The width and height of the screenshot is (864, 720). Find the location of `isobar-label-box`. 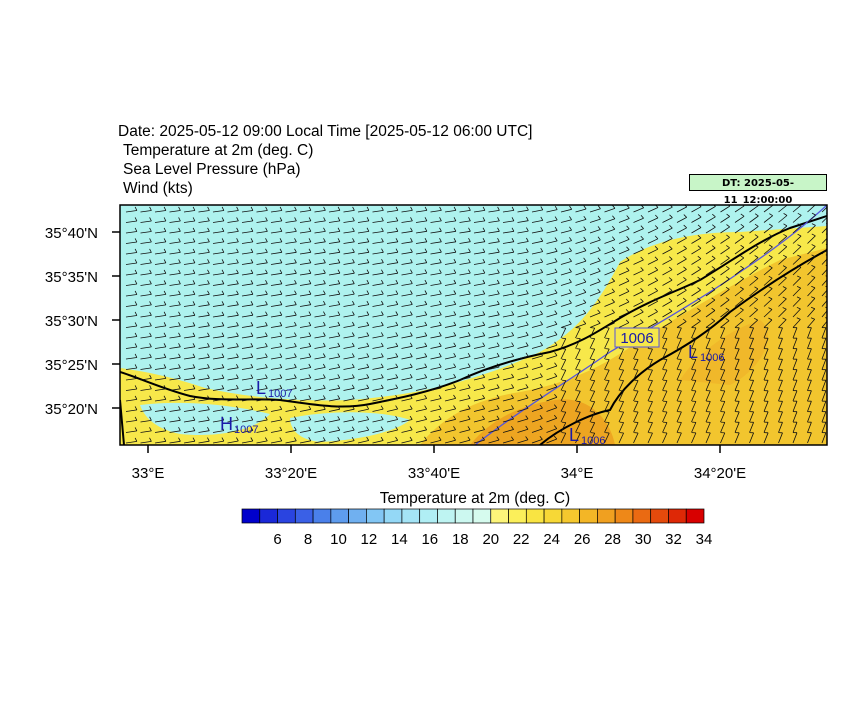

isobar-label-box is located at coordinates (637, 337).